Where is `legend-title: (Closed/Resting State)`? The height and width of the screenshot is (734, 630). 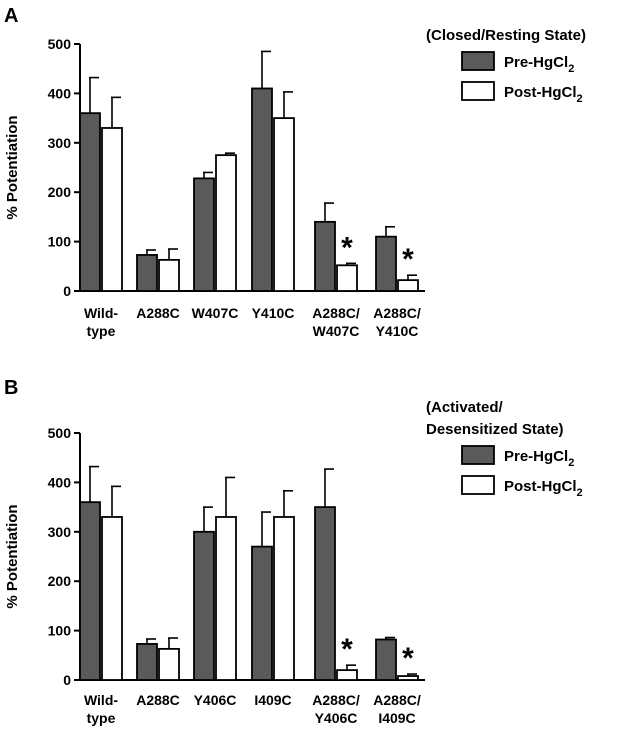
legend-title: (Closed/Resting State) is located at coordinates (506, 35).